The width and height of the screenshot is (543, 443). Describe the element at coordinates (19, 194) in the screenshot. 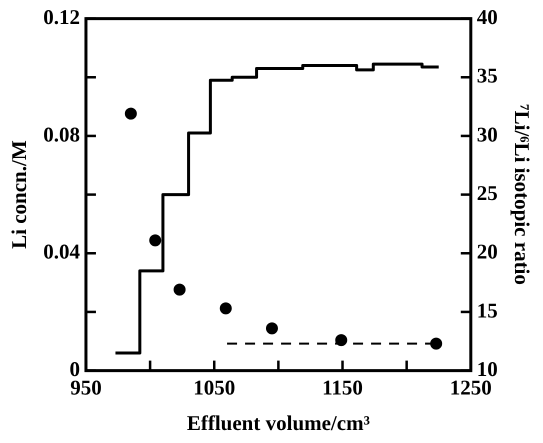

I see `y-axis-title: Li concn./M` at that location.